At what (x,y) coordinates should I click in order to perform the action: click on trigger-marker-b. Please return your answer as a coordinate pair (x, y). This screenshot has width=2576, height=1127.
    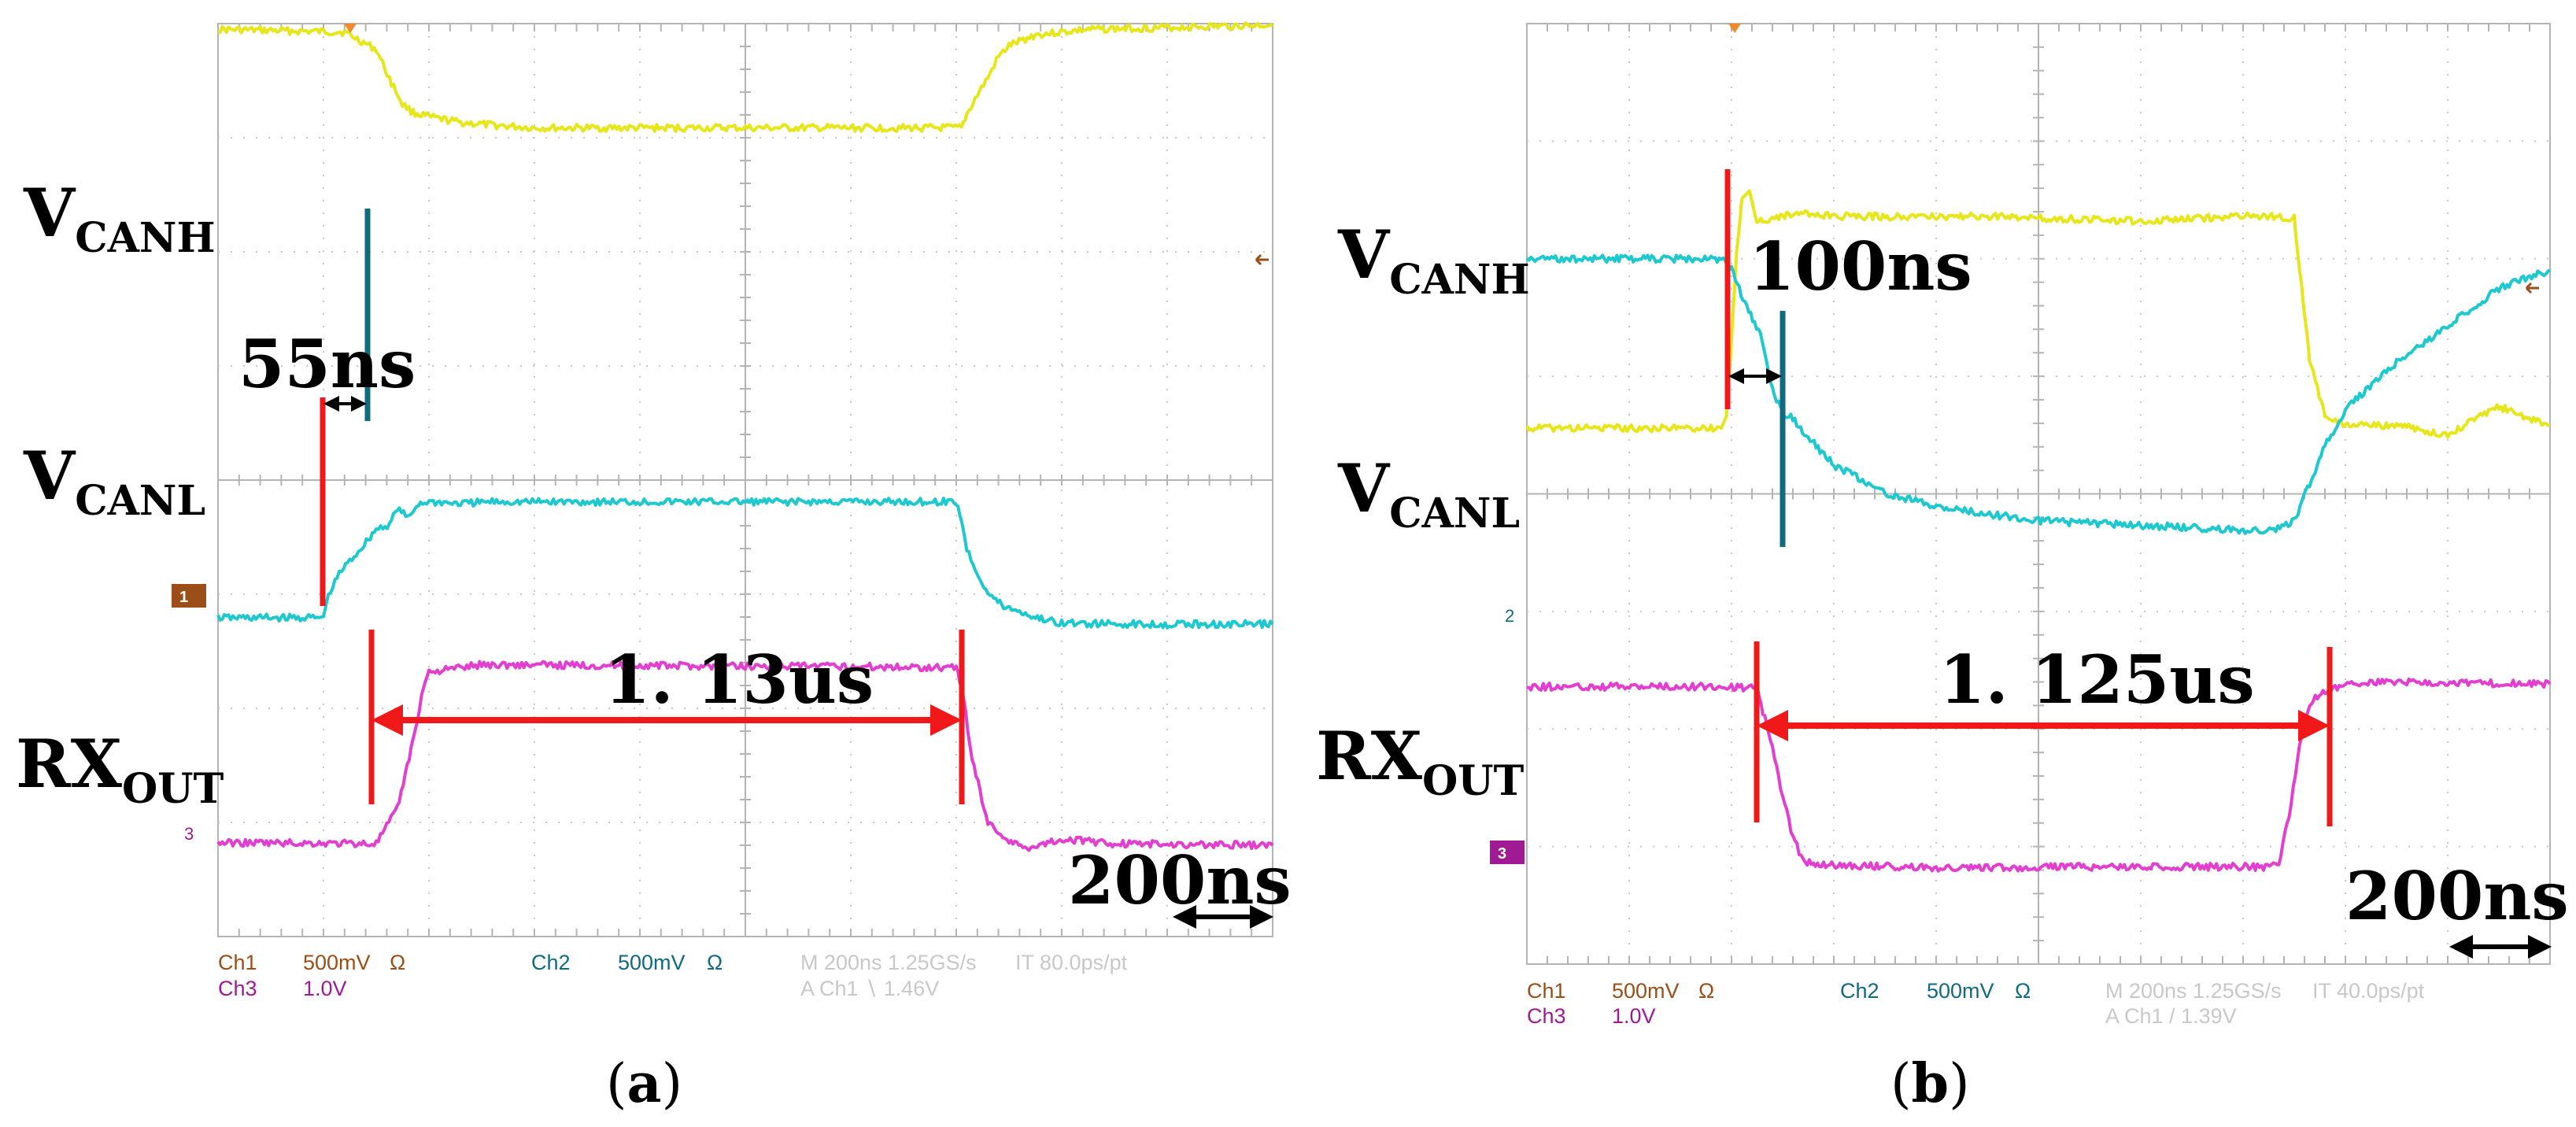
    Looking at the image, I should click on (1734, 28).